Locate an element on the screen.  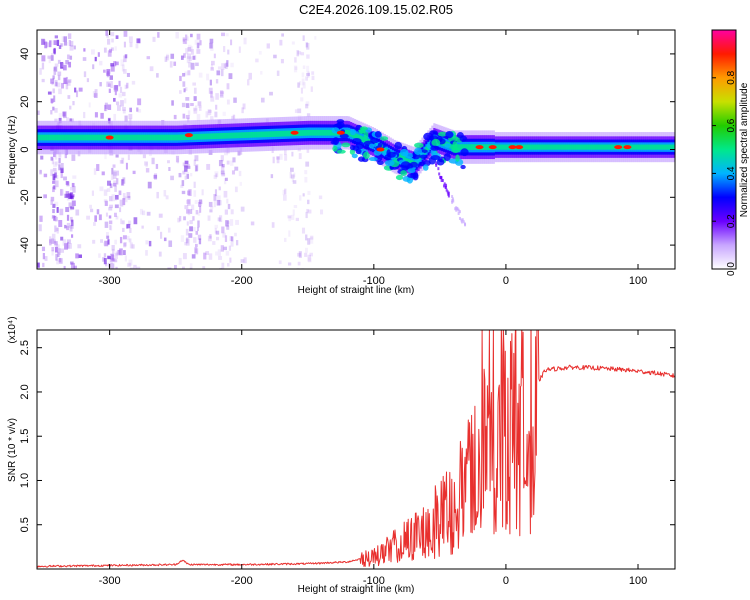
spectrogram-x-tick-label: -100 is located at coordinates (374, 281).